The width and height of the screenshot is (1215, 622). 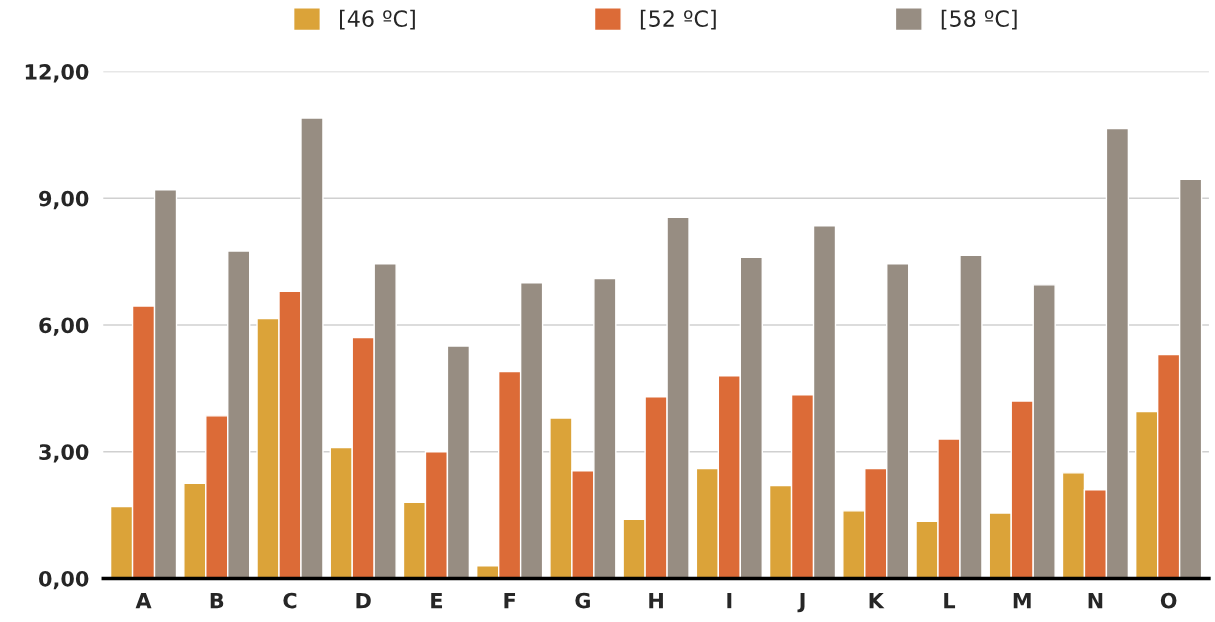 I want to click on x-tick-label: M, so click(x=1022, y=600).